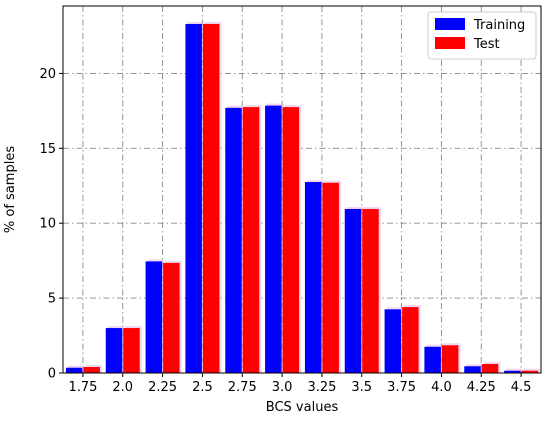 The height and width of the screenshot is (424, 550). I want to click on x-tick-label: 3.25, so click(321, 387).